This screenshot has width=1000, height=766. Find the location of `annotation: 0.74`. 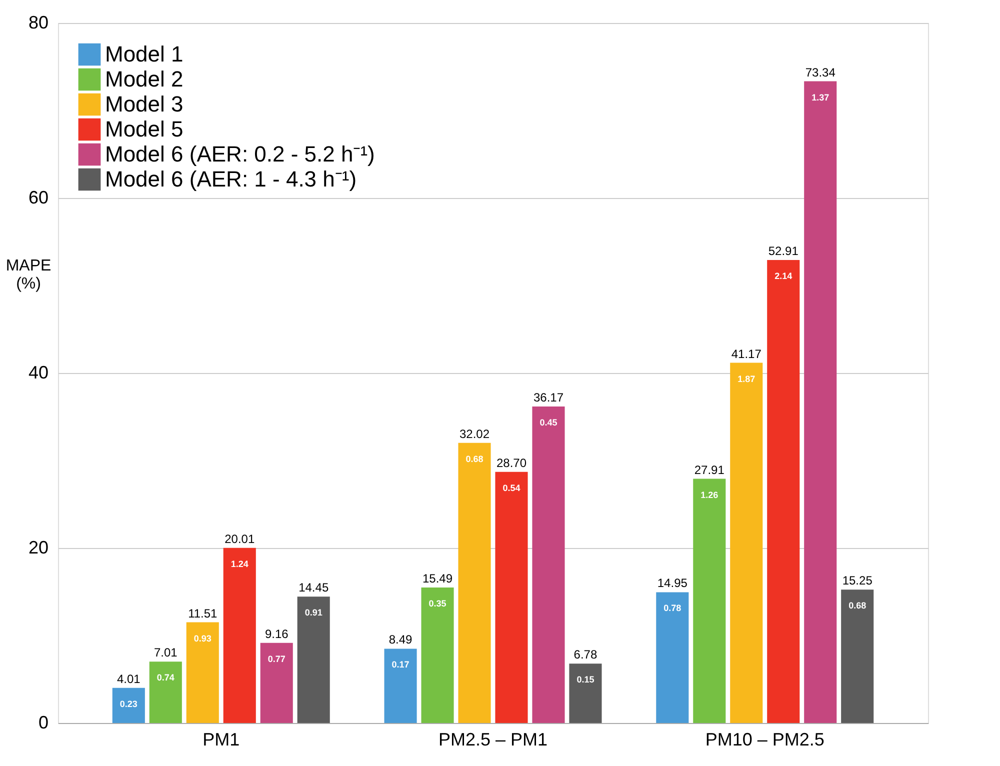

annotation: 0.74 is located at coordinates (165, 677).